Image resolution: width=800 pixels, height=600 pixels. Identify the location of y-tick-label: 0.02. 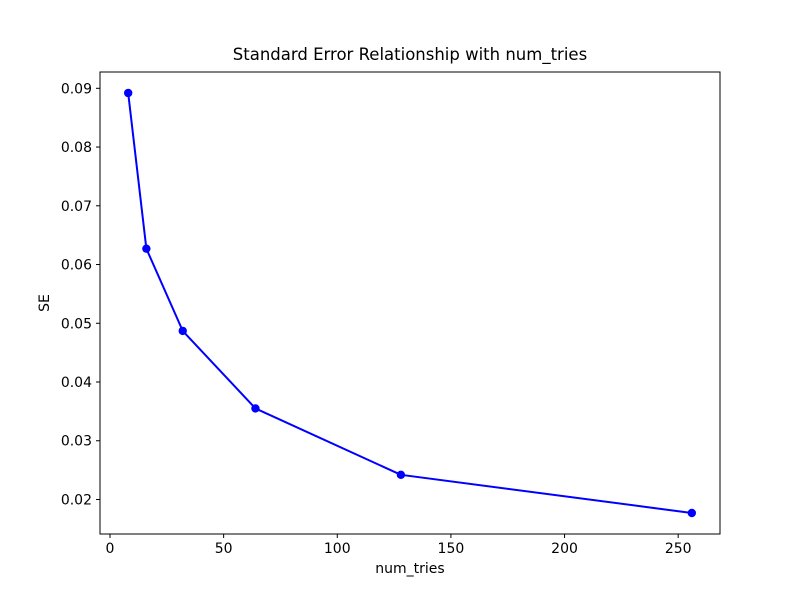
(76, 500).